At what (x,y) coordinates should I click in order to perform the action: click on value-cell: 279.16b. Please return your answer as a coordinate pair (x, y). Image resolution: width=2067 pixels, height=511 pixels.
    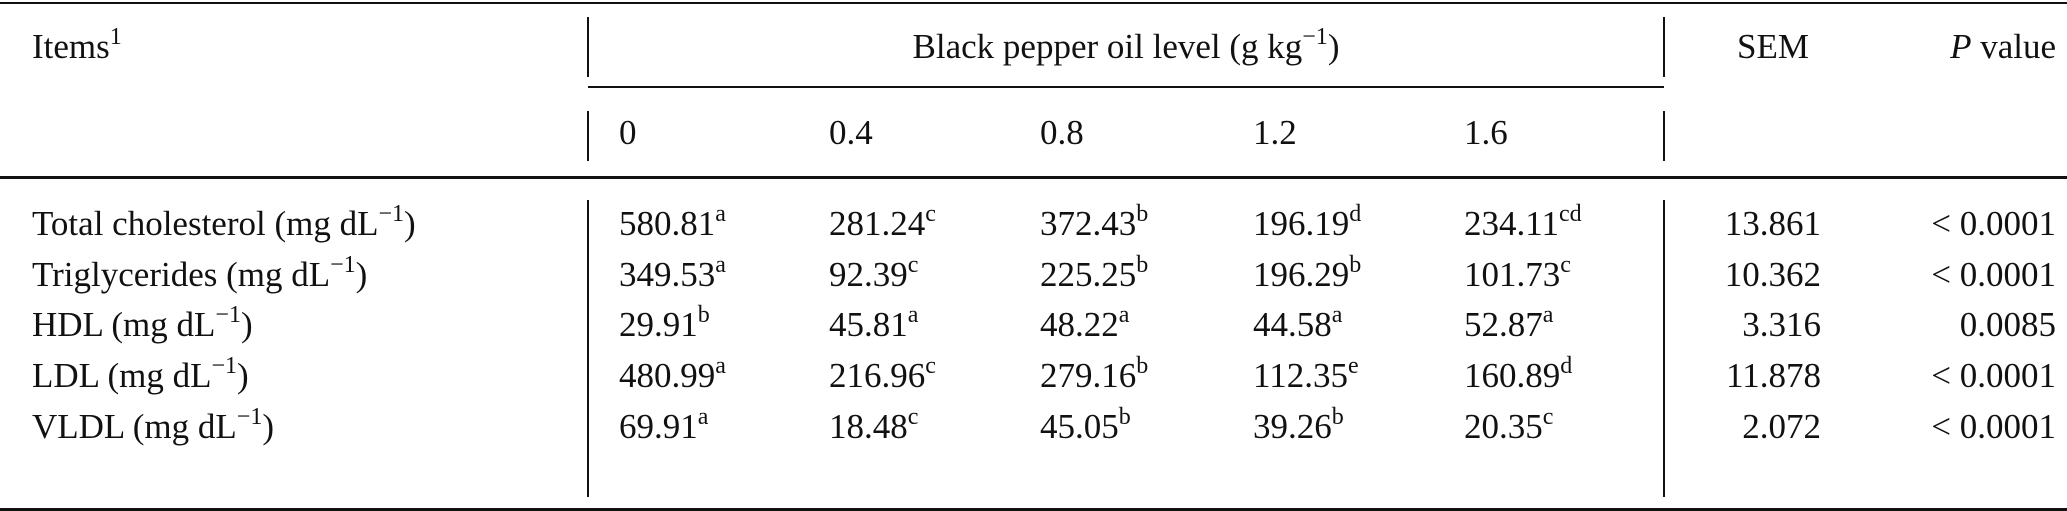
    Looking at the image, I should click on (1094, 374).